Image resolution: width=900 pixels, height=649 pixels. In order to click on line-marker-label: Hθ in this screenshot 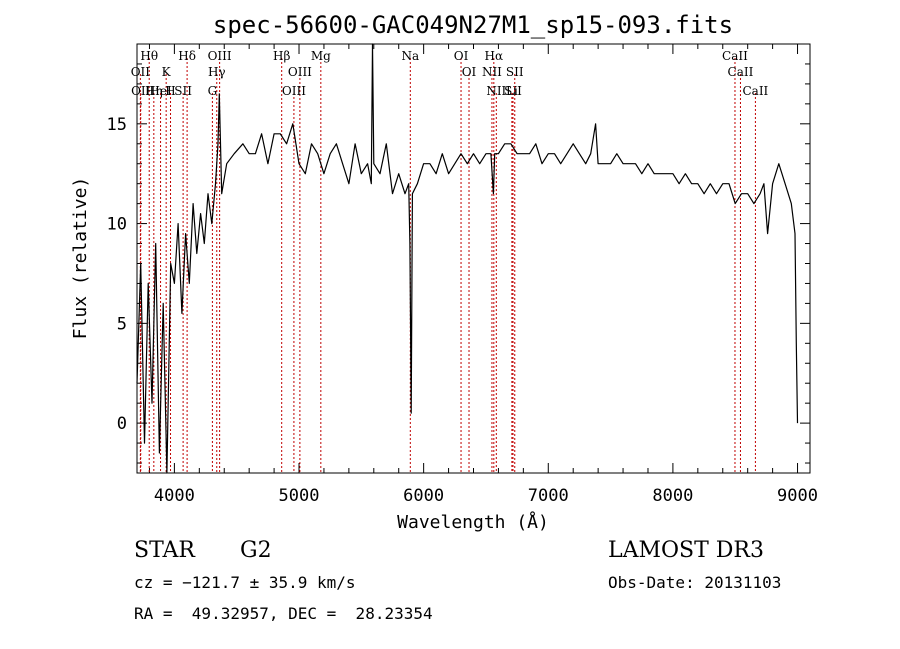, I will do `click(149, 56)`.